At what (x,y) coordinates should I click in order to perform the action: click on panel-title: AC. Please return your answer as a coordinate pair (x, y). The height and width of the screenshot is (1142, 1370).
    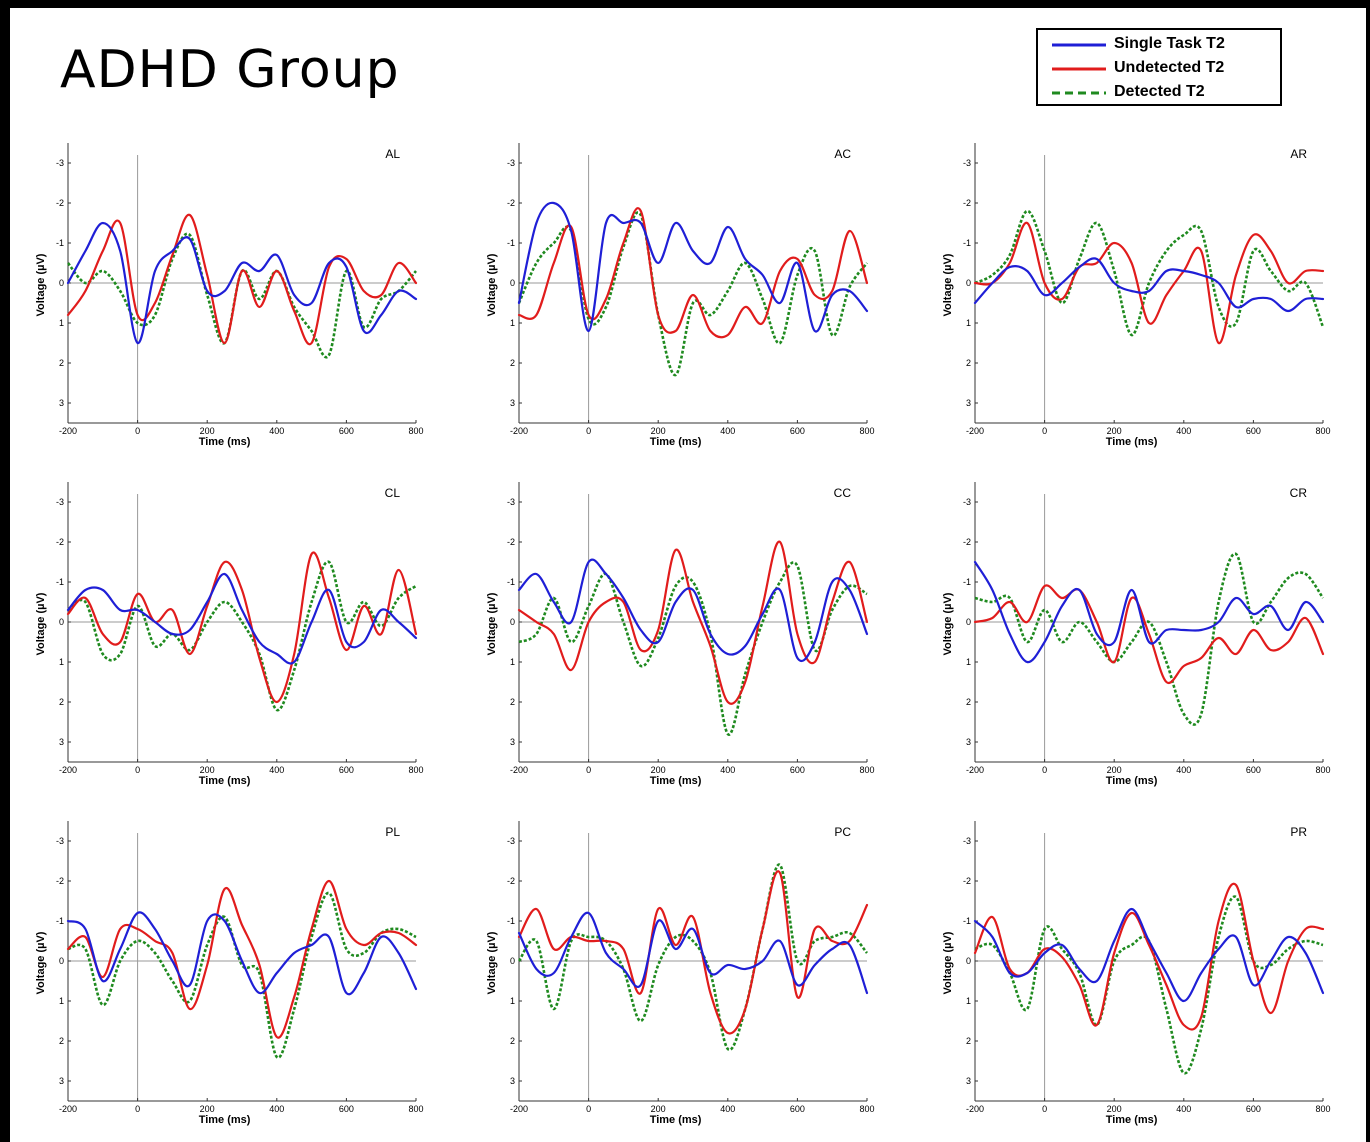
    Looking at the image, I should click on (842, 154).